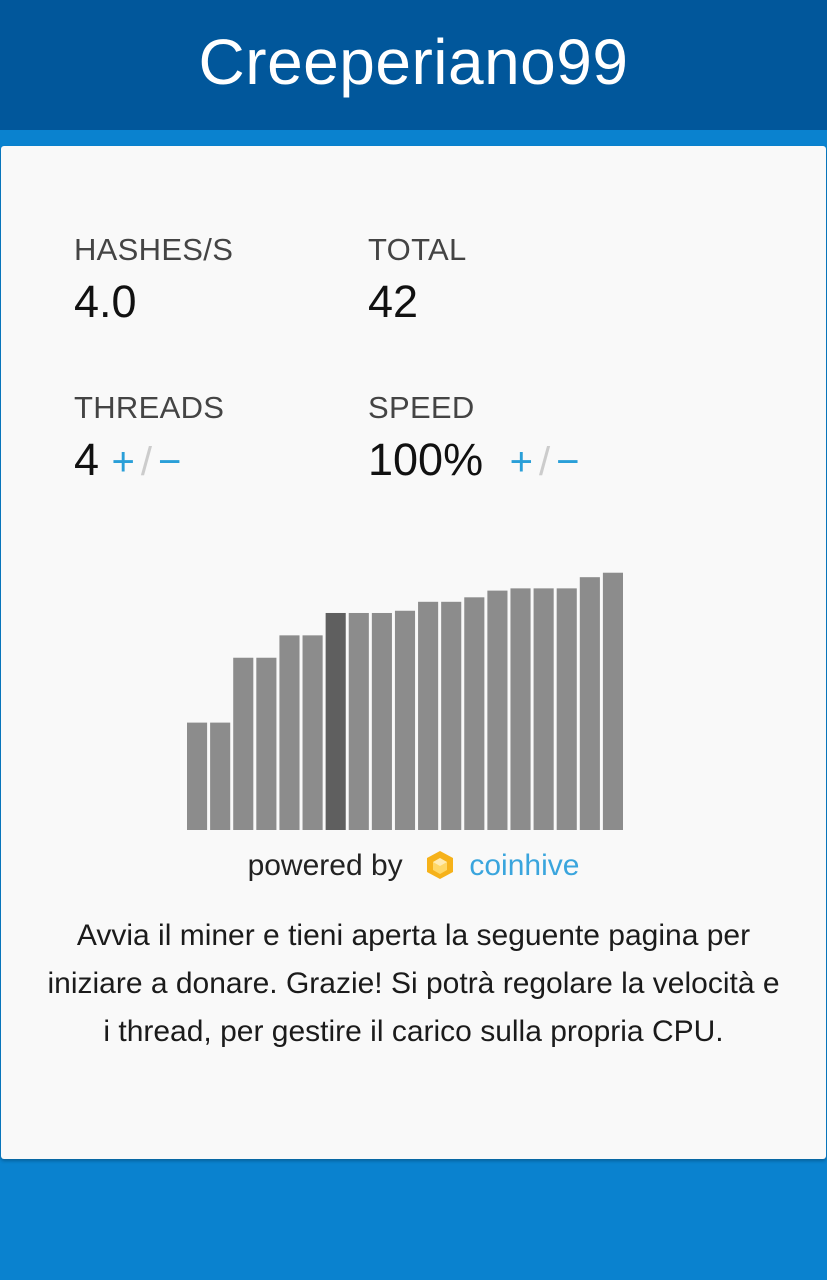  Describe the element at coordinates (149, 407) in the screenshot. I see `threads-label: THREADS` at that location.